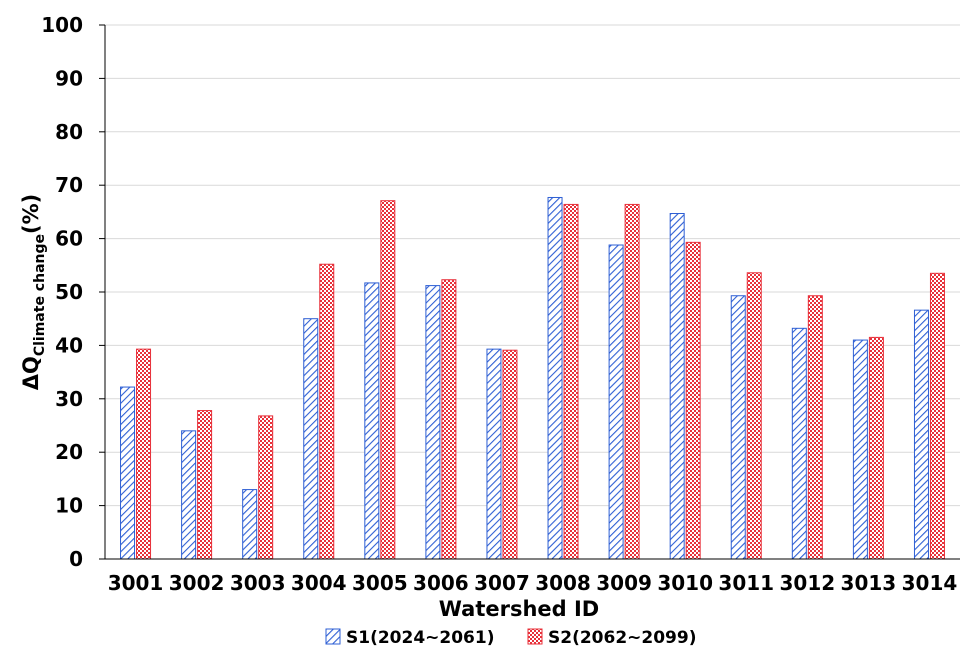 This screenshot has width=972, height=659. What do you see at coordinates (76, 559) in the screenshot?
I see `y-tick-label: 0` at bounding box center [76, 559].